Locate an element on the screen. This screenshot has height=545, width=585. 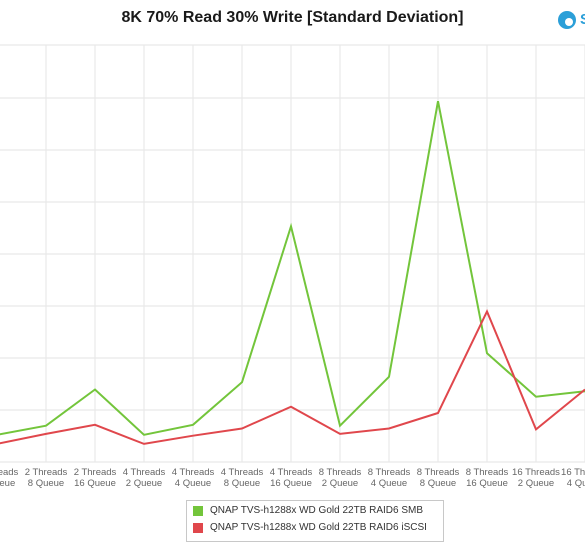
x-tick-label-1-0: 2 Threads is located at coordinates (46, 472).